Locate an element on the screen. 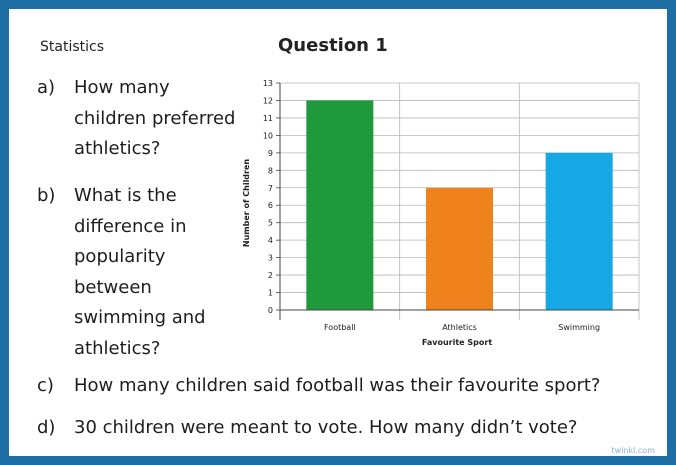  y-tick-label: 5 is located at coordinates (270, 223).